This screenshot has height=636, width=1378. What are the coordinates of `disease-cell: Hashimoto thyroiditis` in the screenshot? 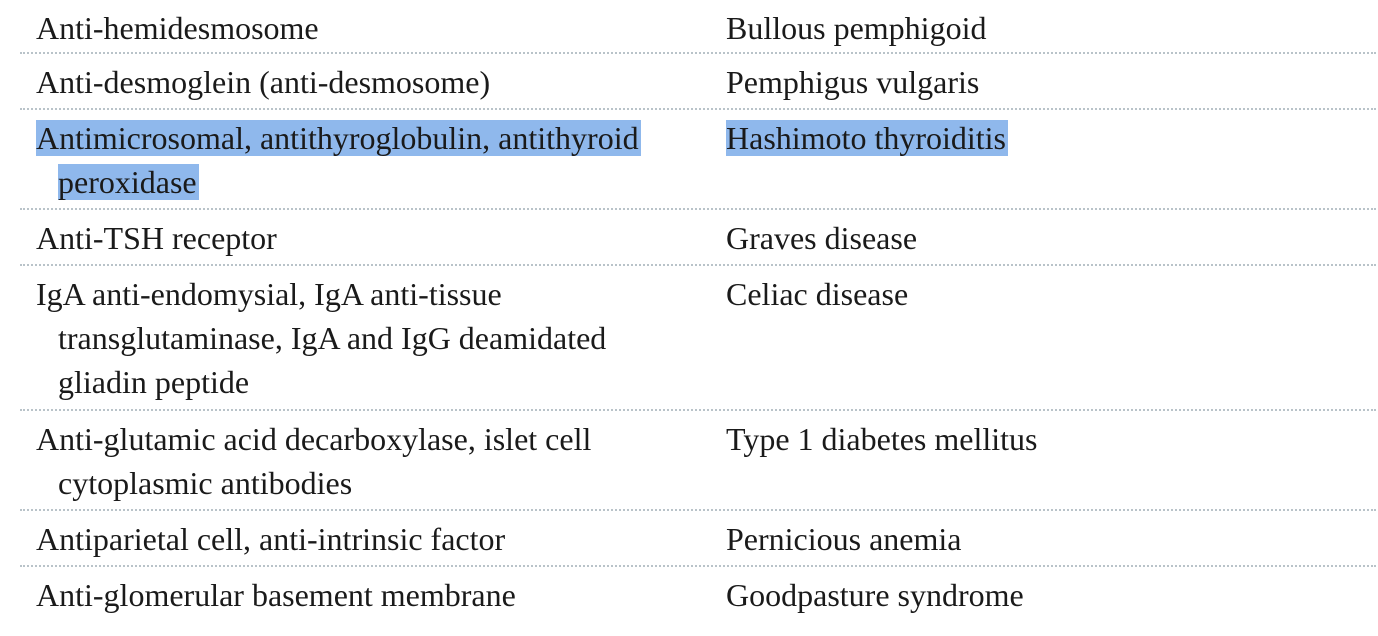 It's located at (1050, 162).